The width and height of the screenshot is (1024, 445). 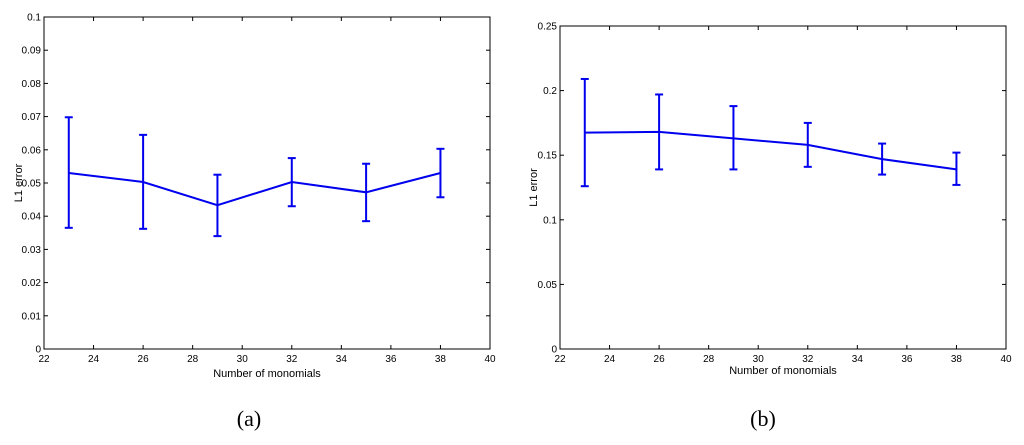 What do you see at coordinates (763, 418) in the screenshot?
I see `figure-caption: (b)` at bounding box center [763, 418].